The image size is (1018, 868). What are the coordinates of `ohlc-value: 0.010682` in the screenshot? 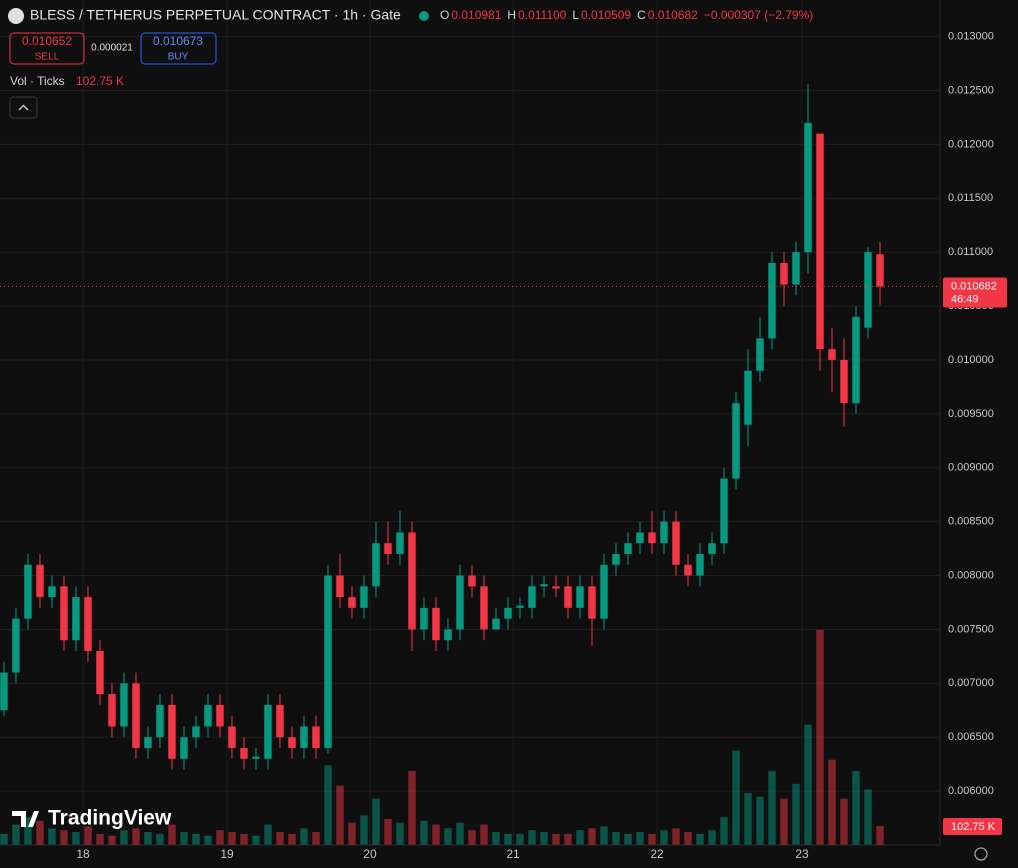 It's located at (673, 15).